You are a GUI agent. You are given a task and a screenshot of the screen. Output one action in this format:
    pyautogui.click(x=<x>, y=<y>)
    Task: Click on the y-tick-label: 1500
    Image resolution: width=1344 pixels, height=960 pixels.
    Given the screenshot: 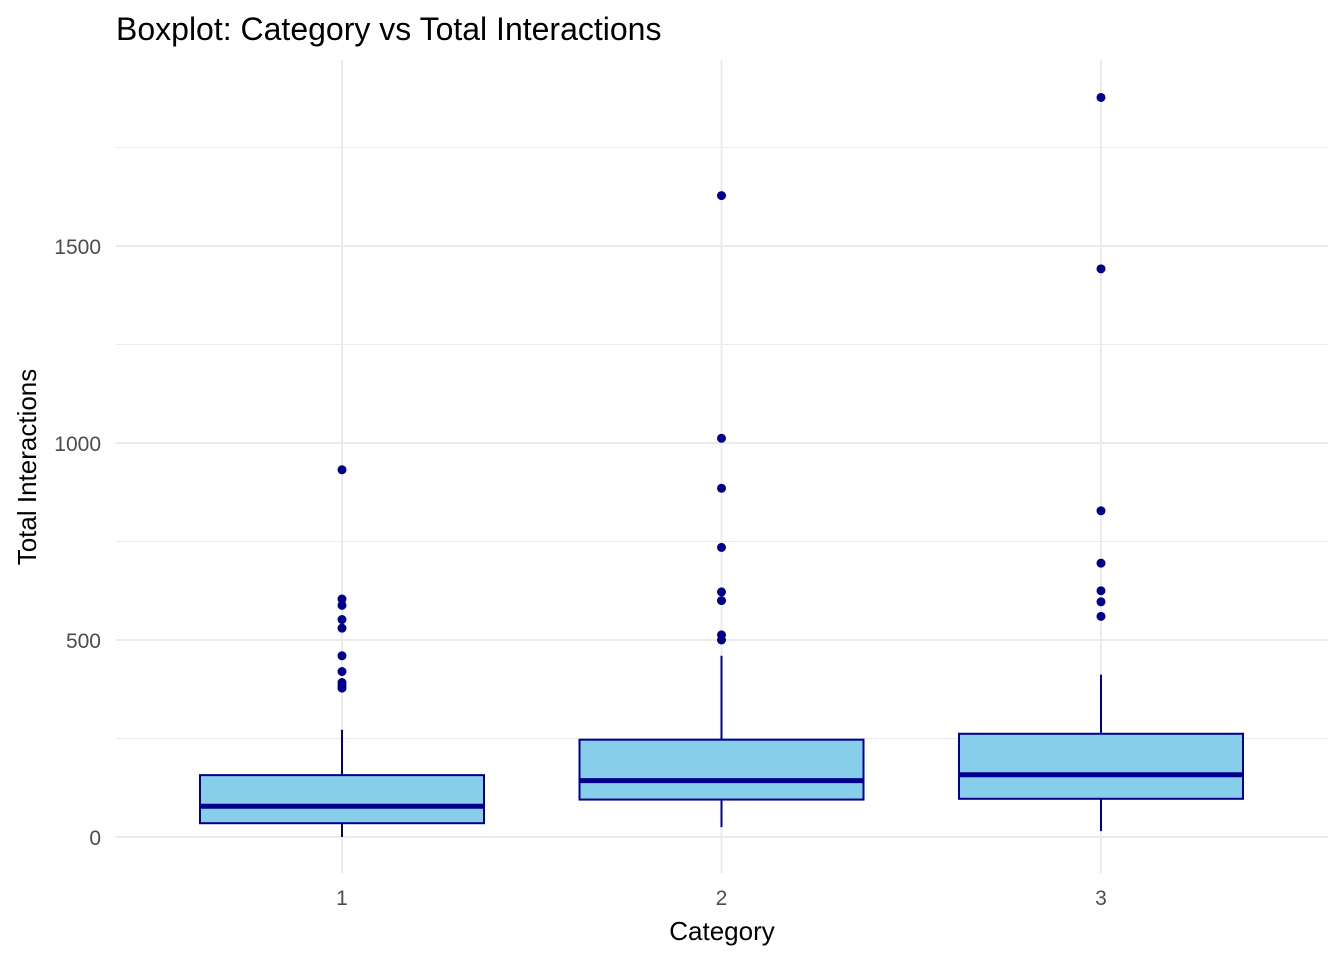 What is the action you would take?
    pyautogui.click(x=77, y=247)
    